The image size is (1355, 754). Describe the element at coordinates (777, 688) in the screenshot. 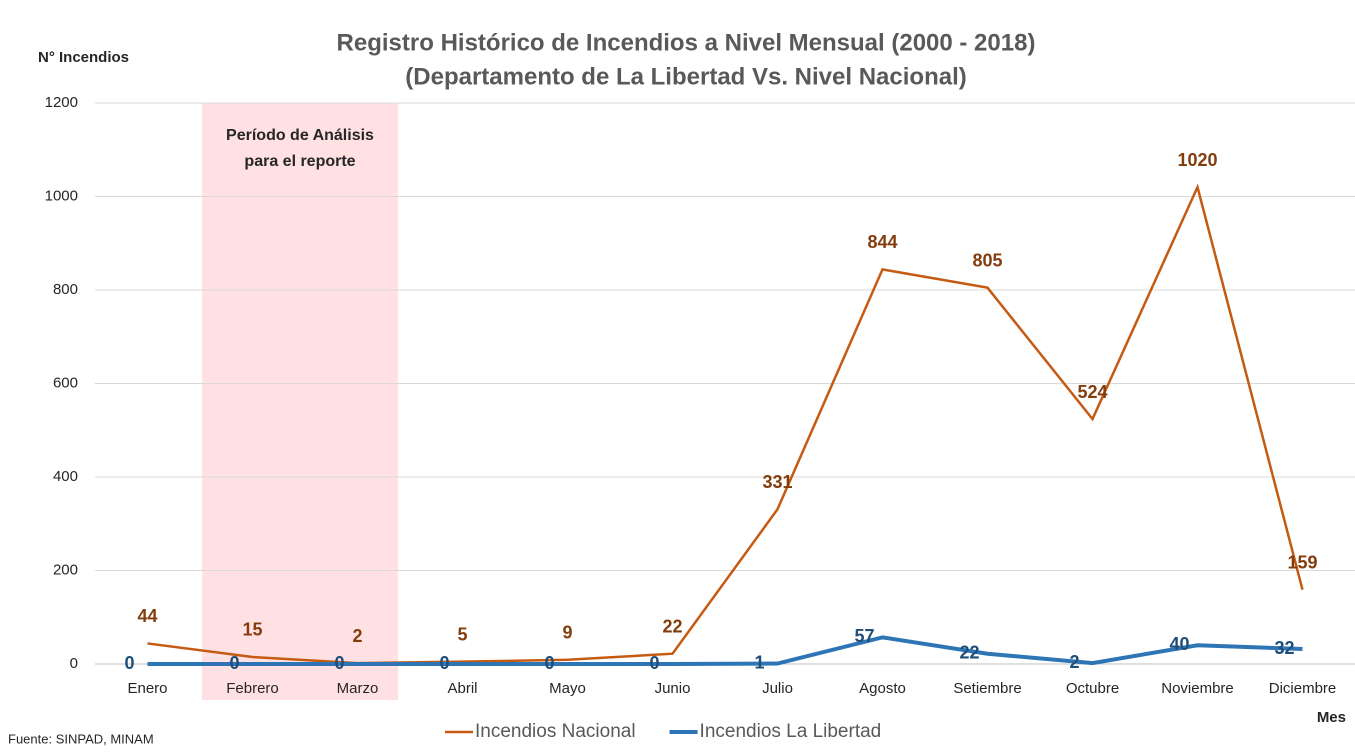

I see `x-tick-label: Julio` at that location.